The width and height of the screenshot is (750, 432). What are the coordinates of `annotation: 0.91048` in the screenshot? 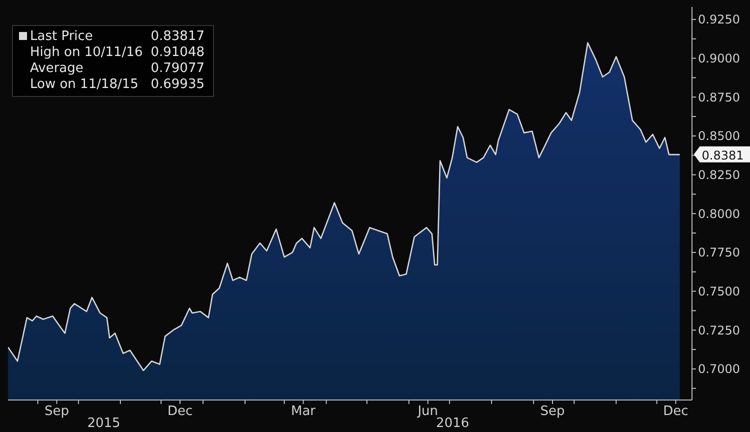 It's located at (177, 53).